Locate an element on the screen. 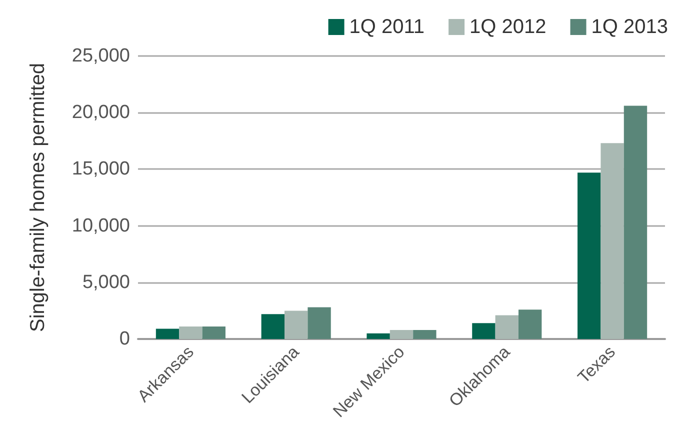 This screenshot has height=439, width=691. legend-label: 1Q 2013 is located at coordinates (629, 27).